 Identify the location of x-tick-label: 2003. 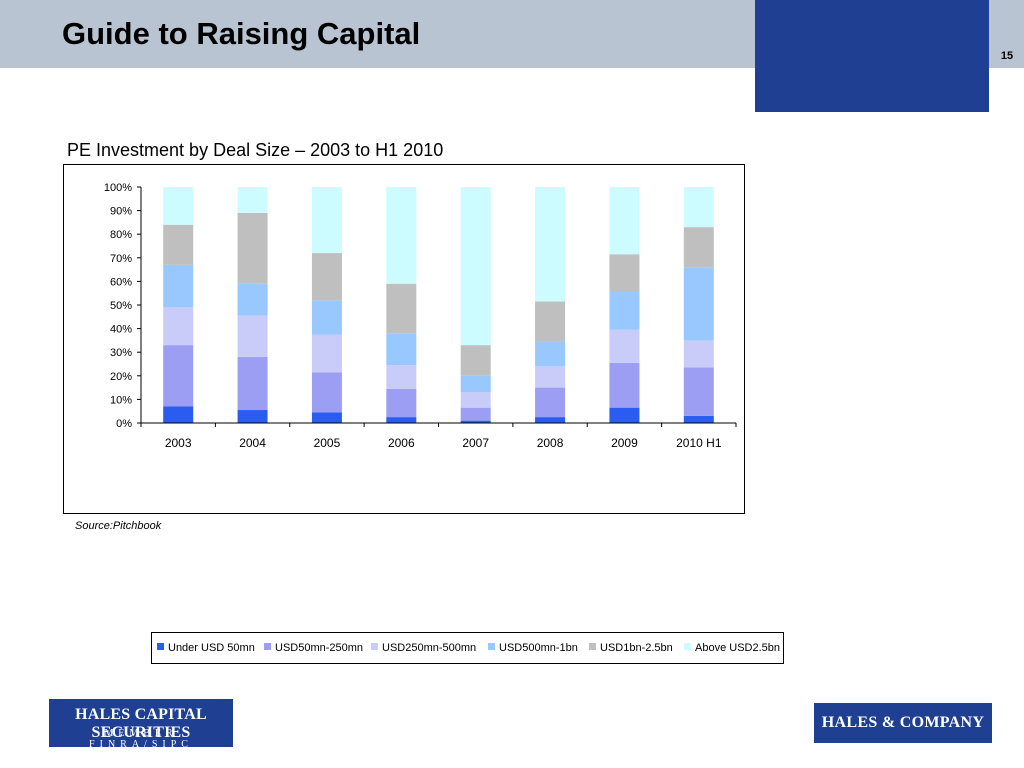
(178, 443).